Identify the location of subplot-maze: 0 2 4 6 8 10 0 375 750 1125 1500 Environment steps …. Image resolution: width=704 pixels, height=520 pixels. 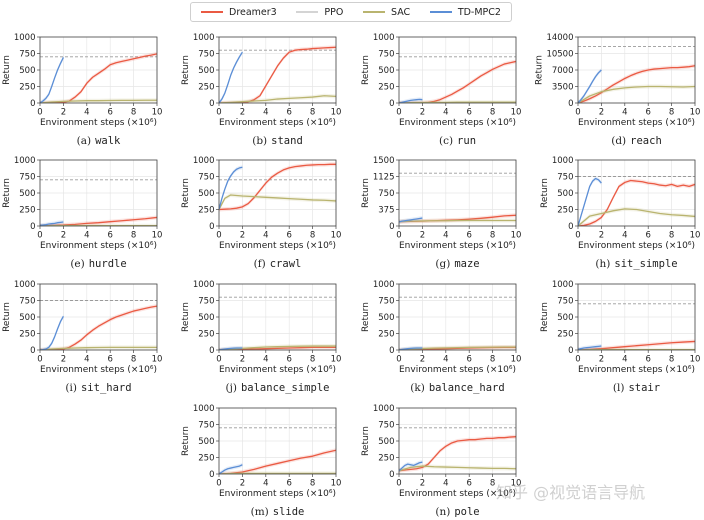
(441, 213).